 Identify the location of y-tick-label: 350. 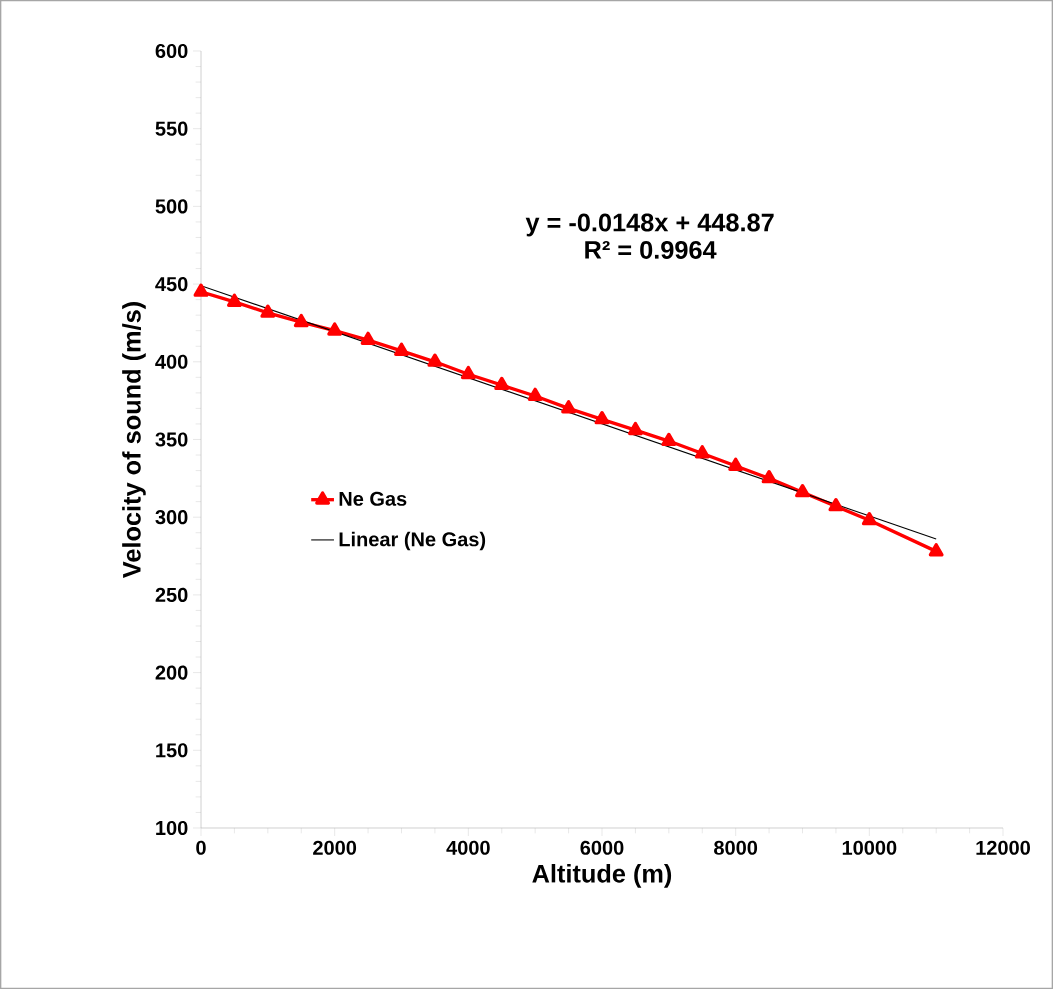
(171, 439).